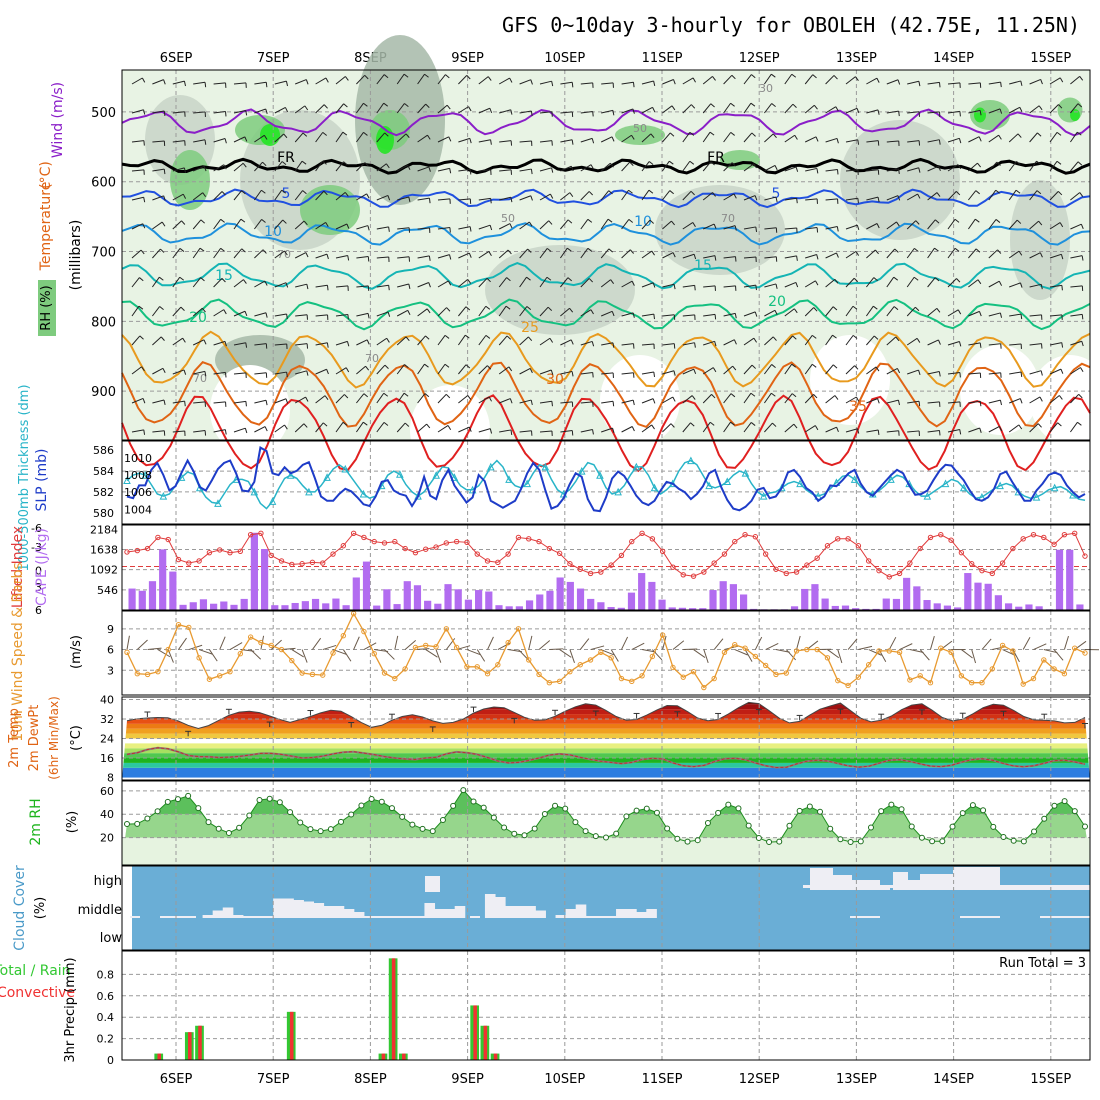 The image size is (1100, 1100). What do you see at coordinates (18, 567) in the screenshot?
I see `lifted-axis-label: Lifted Index` at bounding box center [18, 567].